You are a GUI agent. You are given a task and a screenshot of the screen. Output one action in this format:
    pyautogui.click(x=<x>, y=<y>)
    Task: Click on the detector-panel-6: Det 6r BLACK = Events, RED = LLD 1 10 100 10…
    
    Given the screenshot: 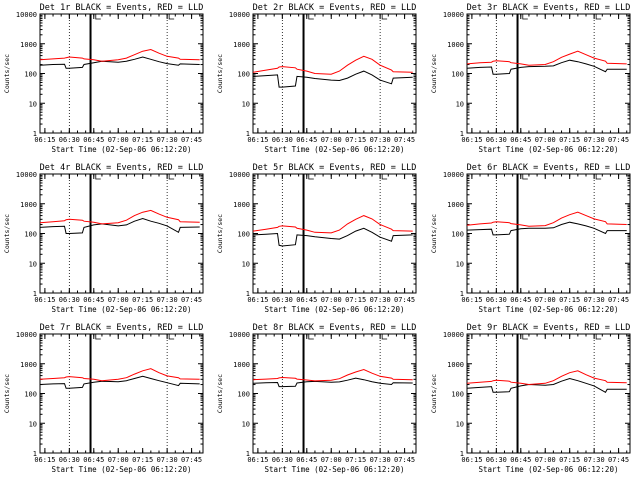 What is the action you would take?
    pyautogui.click(x=530, y=238)
    